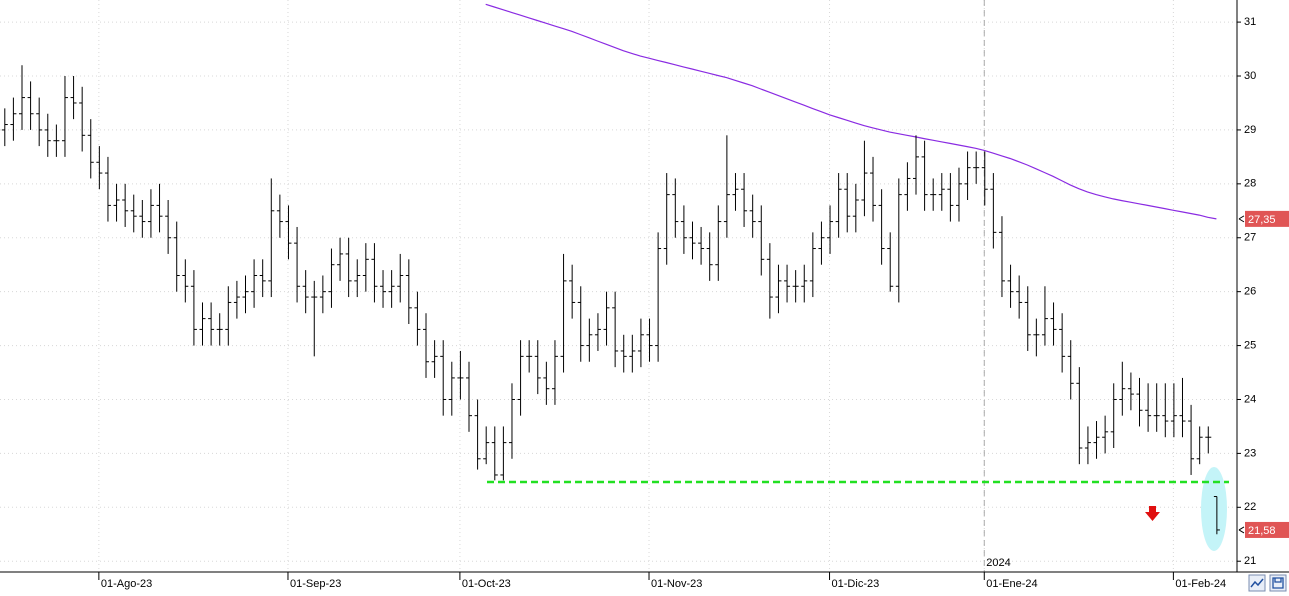 The image size is (1289, 596). What do you see at coordinates (1262, 531) in the screenshot?
I see `price-label: 21,58` at bounding box center [1262, 531].